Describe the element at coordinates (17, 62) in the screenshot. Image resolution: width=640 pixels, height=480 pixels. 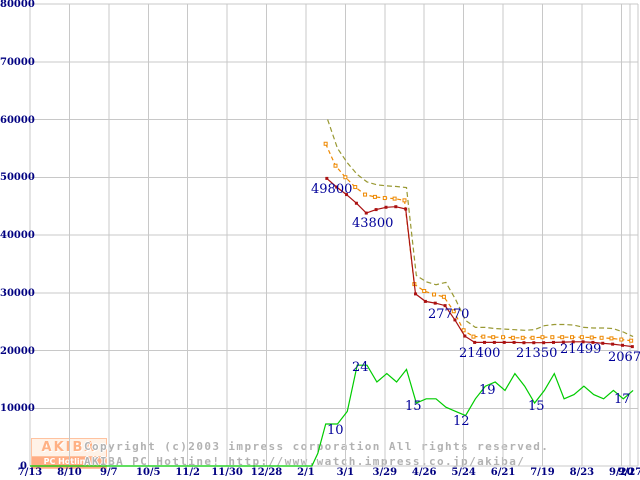
I see `y-axis-label: 70000` at that location.